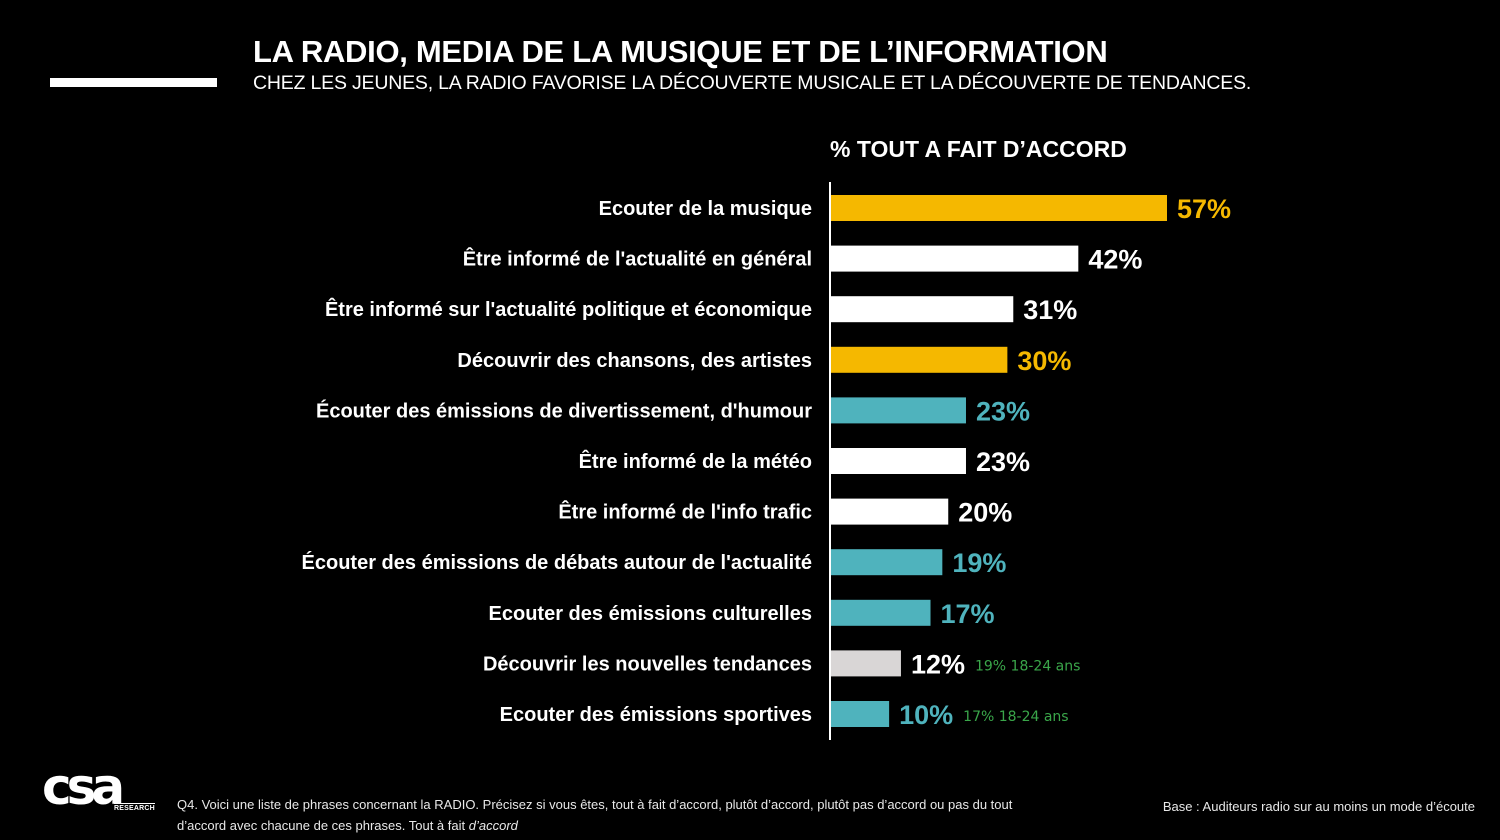 Image resolution: width=1500 pixels, height=840 pixels. I want to click on category-label: Ecouter de la musique, so click(705, 209).